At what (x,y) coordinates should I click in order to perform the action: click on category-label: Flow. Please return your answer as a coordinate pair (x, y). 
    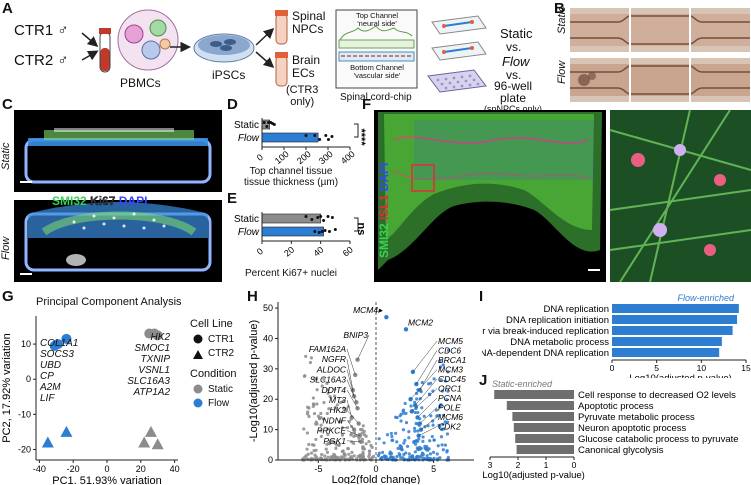
    Looking at the image, I should click on (249, 232).